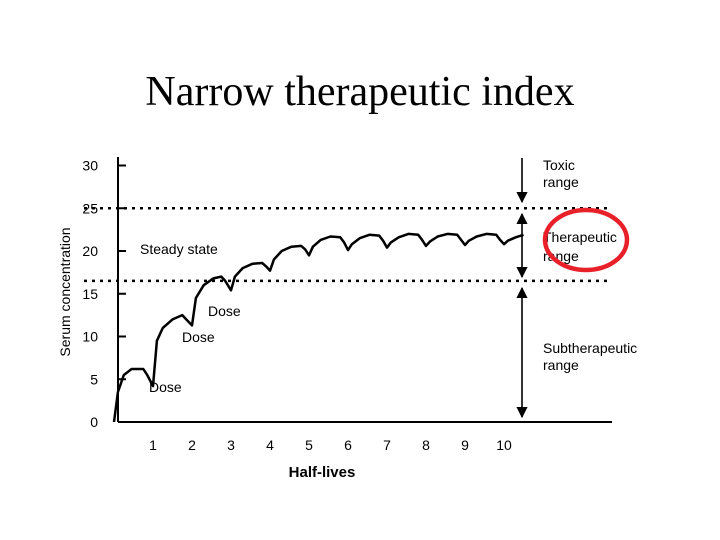 This screenshot has height=540, width=720. I want to click on x-axis-label: Half-lives, so click(322, 472).